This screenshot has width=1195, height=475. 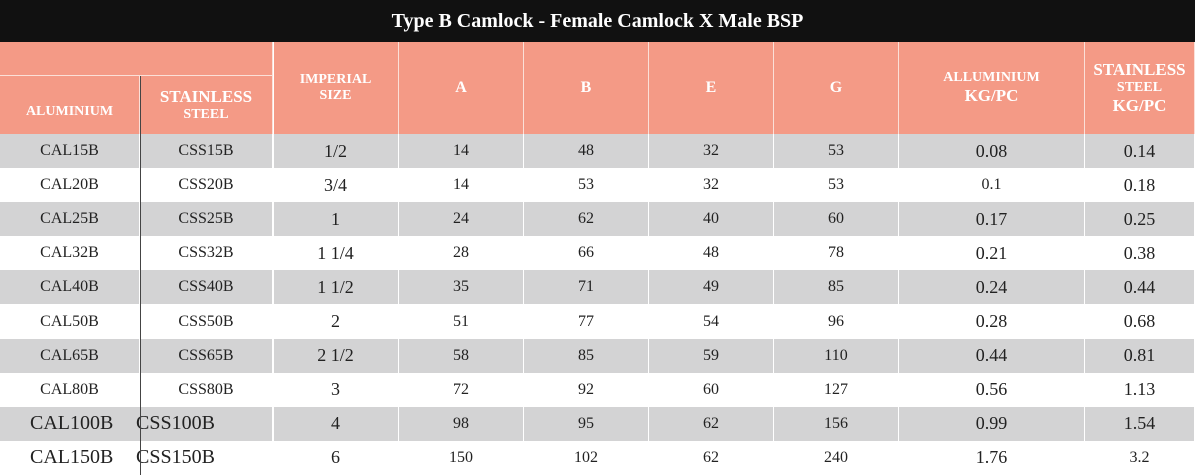 What do you see at coordinates (136, 59) in the screenshot?
I see `header-group-blank` at bounding box center [136, 59].